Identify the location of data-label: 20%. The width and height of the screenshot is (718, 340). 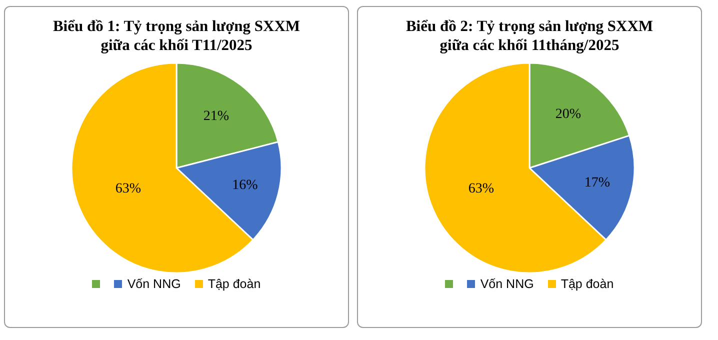
(568, 114).